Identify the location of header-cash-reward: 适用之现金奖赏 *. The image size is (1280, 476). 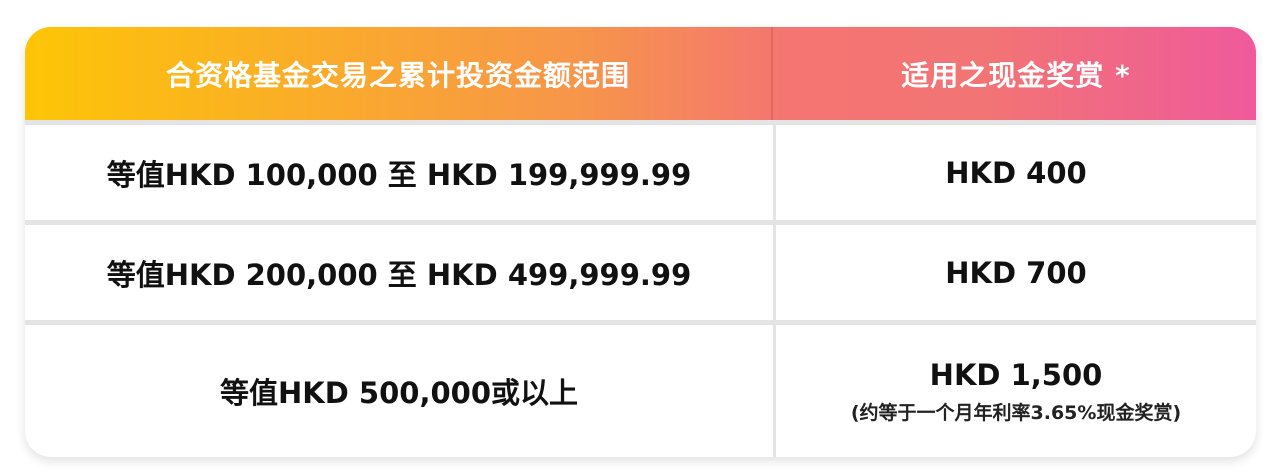
(1016, 75).